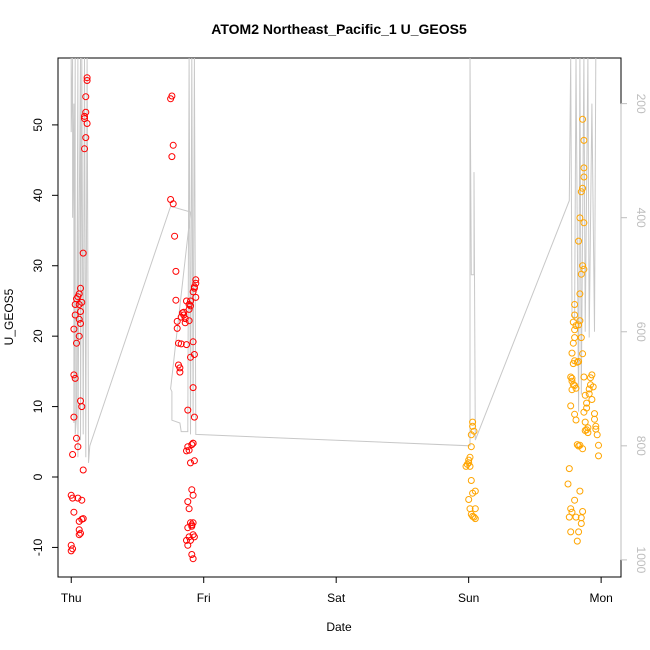 This screenshot has width=650, height=650. Describe the element at coordinates (204, 598) in the screenshot. I see `x-tick-label: Fri` at that location.